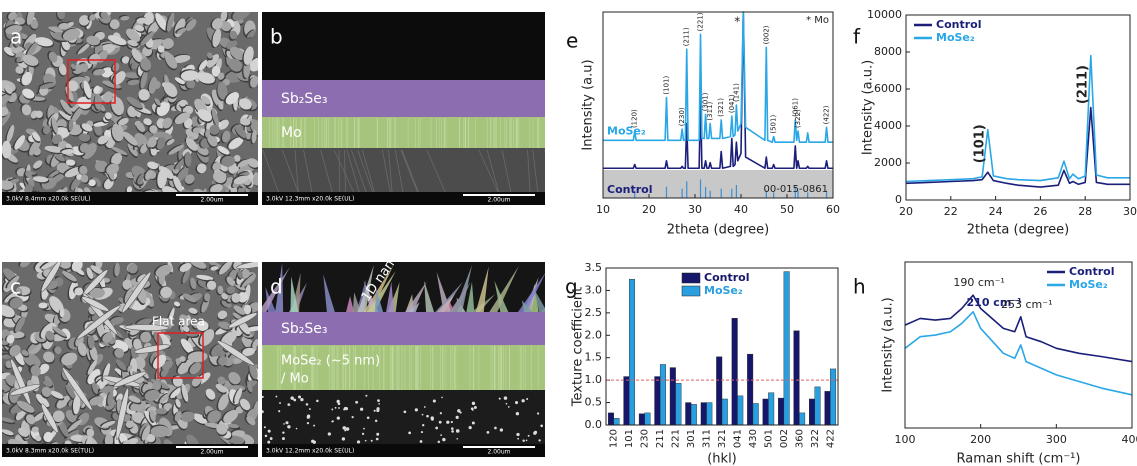  What do you see at coordinates (1130, 211) in the screenshot?
I see `x-tick-label: 30` at bounding box center [1130, 211].